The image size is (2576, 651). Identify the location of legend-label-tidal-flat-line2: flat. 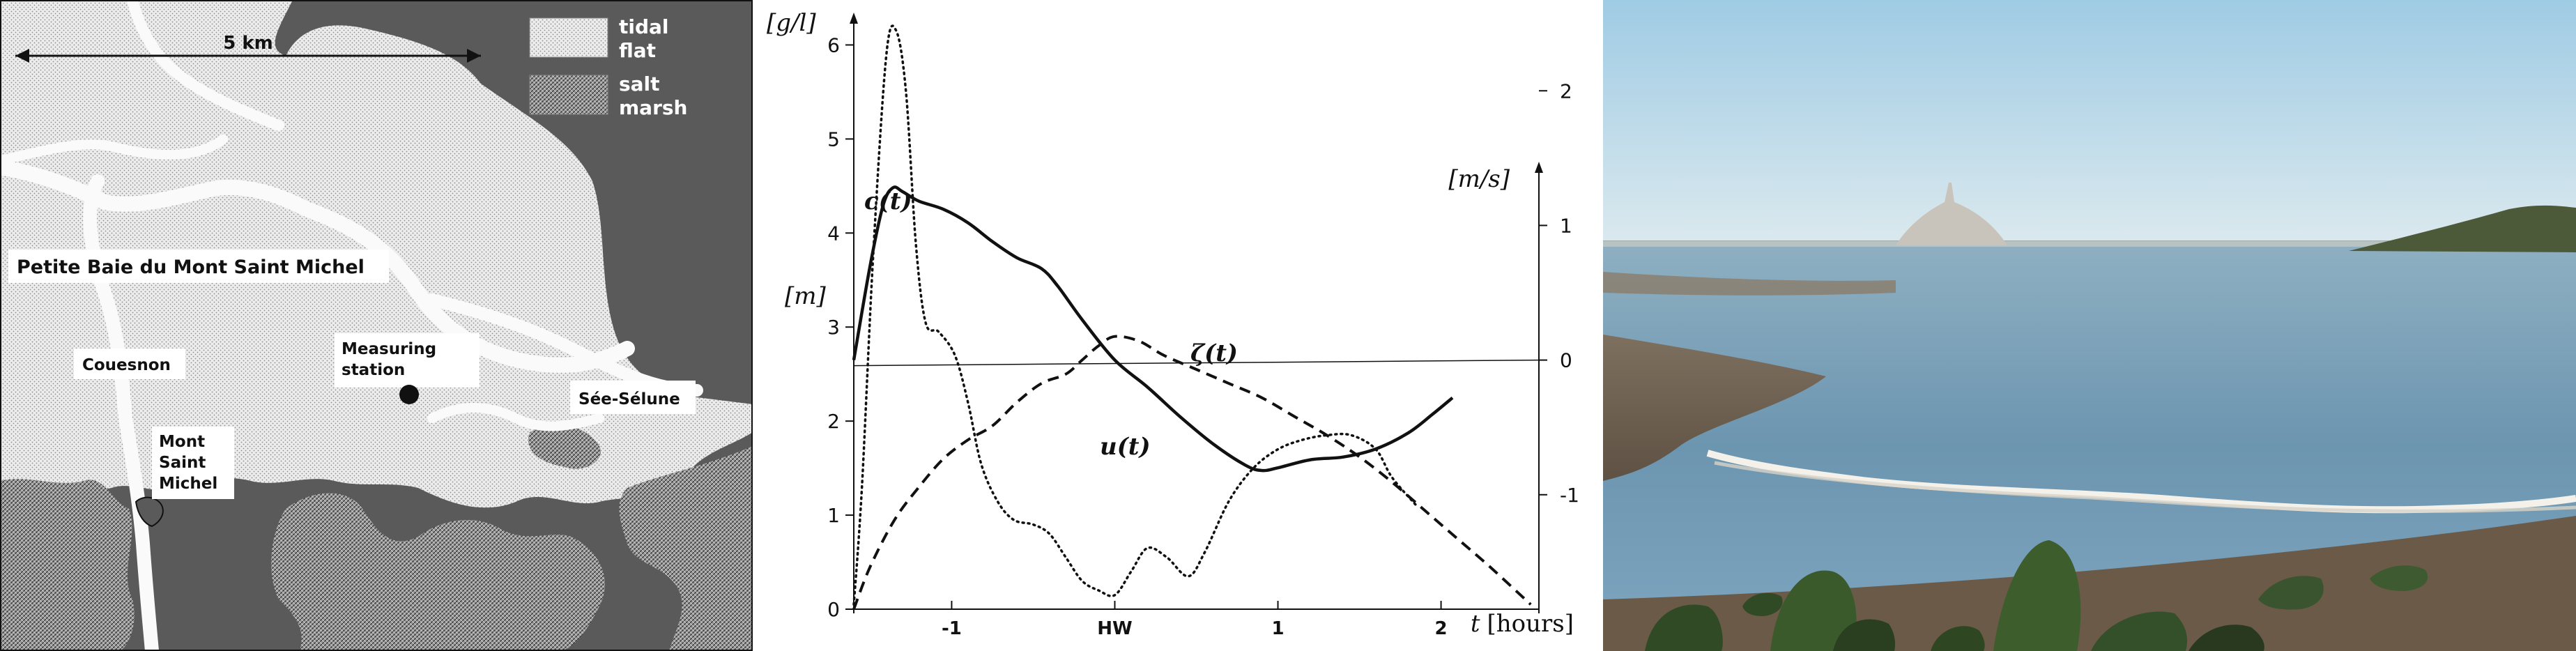
(637, 50).